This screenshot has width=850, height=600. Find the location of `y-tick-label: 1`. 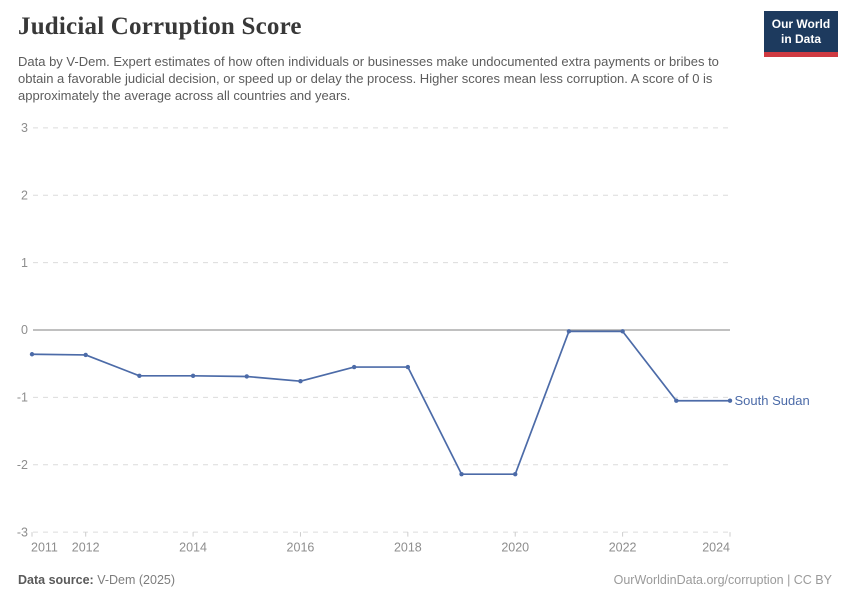

y-tick-label: 1 is located at coordinates (24, 263).